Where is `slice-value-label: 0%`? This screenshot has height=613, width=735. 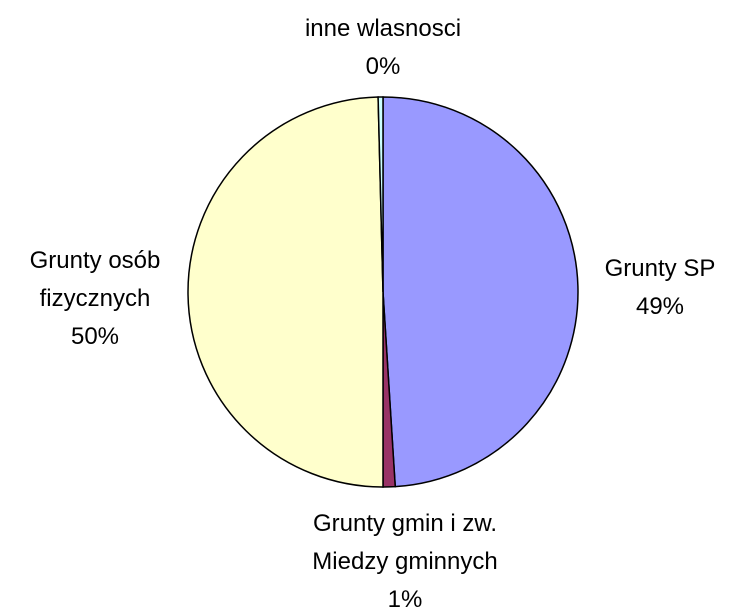
slice-value-label: 0% is located at coordinates (383, 66).